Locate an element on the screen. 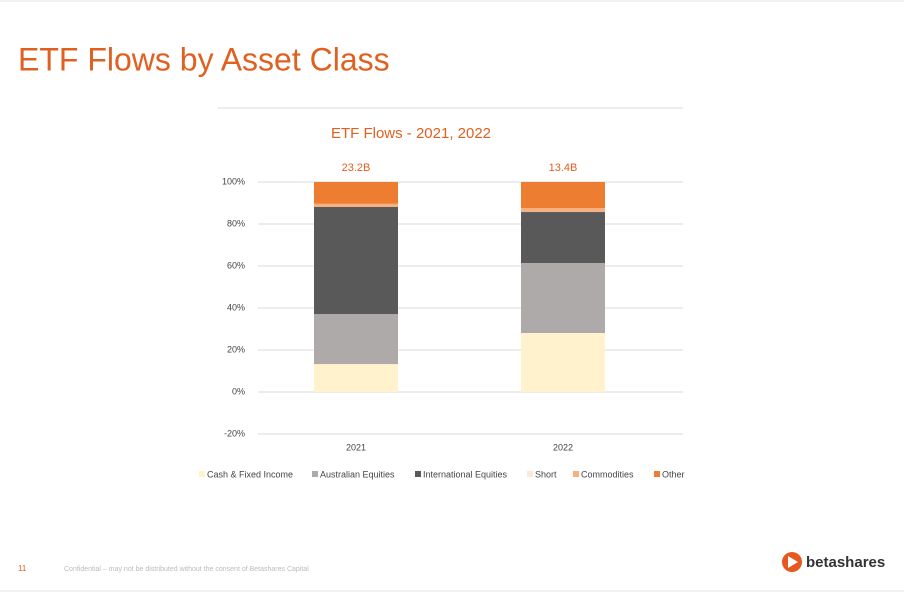 This screenshot has width=904, height=594. total-label: 13.4B is located at coordinates (563, 168).